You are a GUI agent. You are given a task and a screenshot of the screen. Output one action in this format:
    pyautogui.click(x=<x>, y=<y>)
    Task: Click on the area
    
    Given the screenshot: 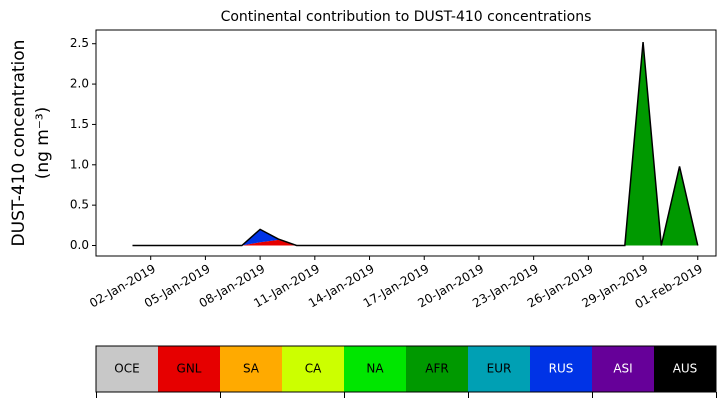 What is the action you would take?
    pyautogui.click(x=415, y=242)
    